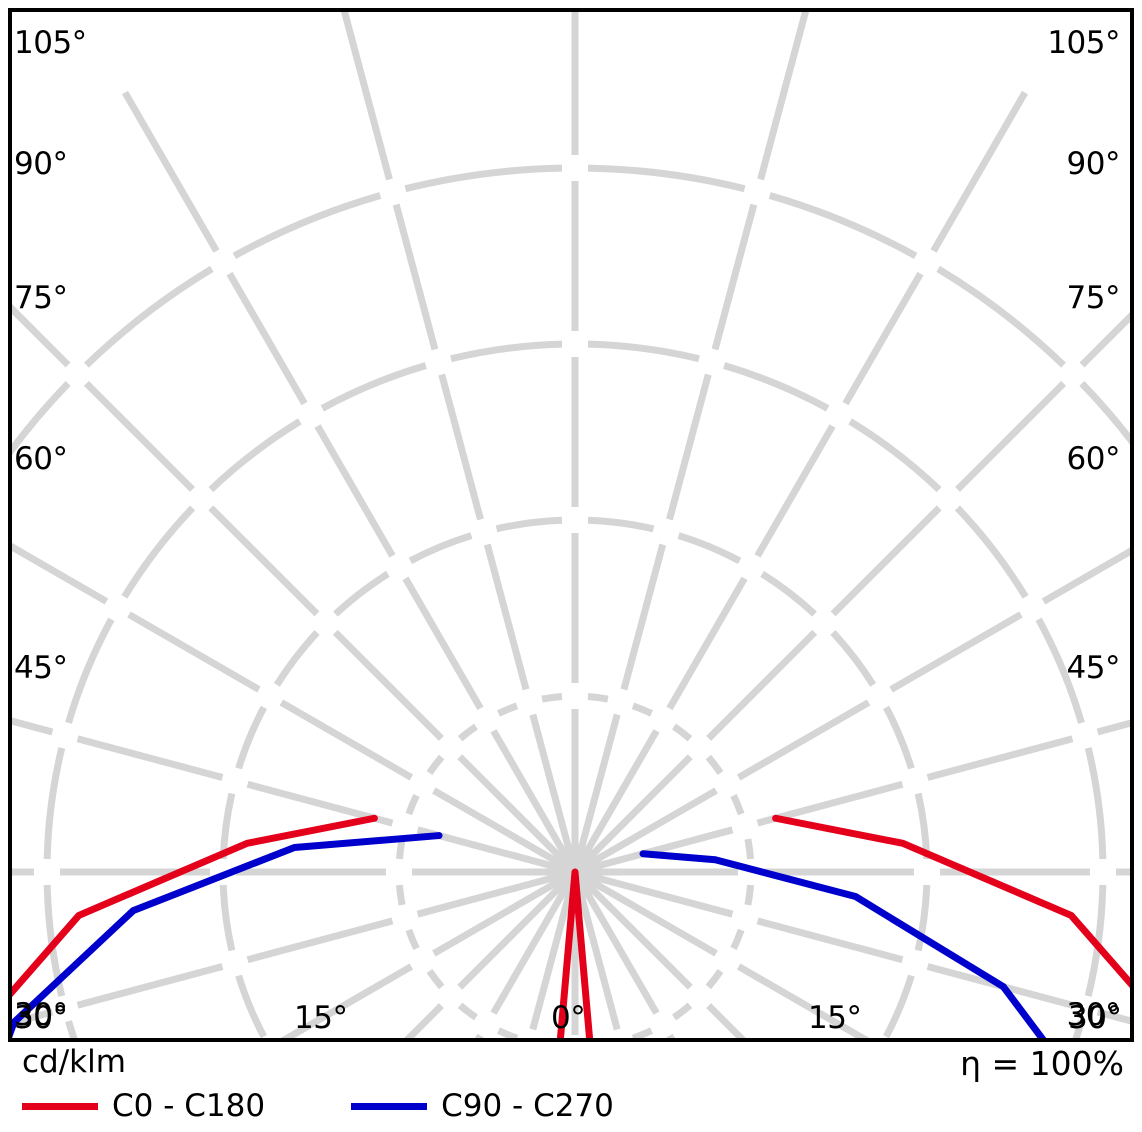 The height and width of the screenshot is (1132, 1142). Describe the element at coordinates (1093, 164) in the screenshot. I see `axis-label-right-90: 90°` at that location.